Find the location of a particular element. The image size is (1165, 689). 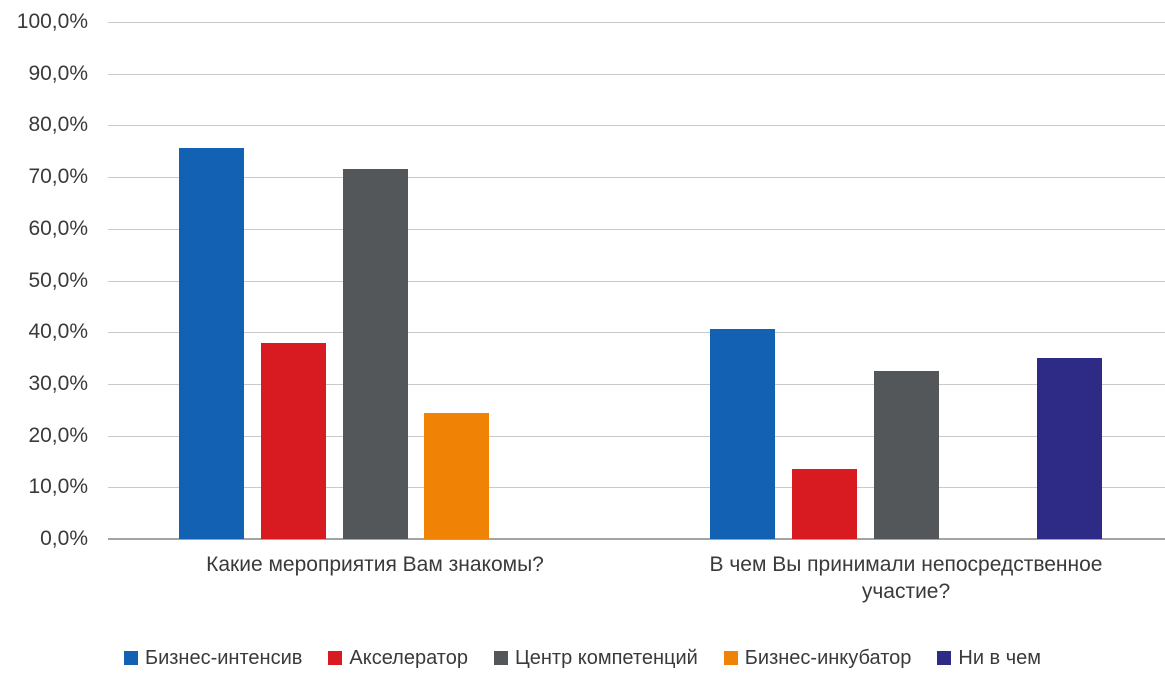

bar-Бизнес-интенсив-group2 is located at coordinates (743, 434).